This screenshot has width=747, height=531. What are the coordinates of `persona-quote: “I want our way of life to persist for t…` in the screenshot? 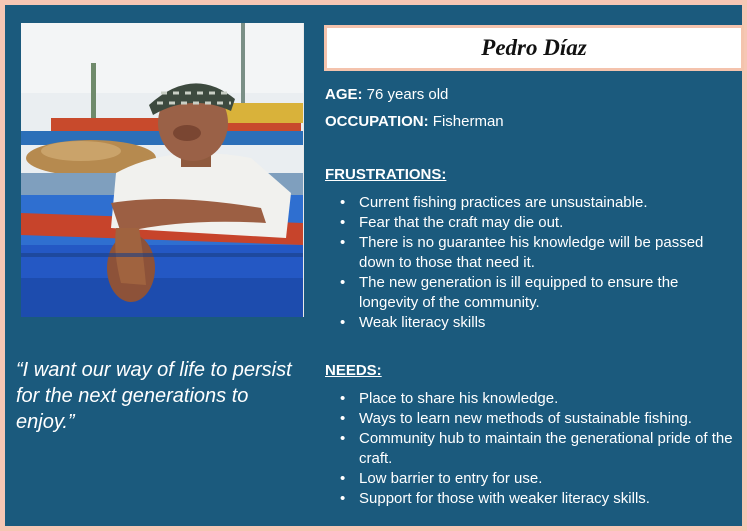 It's located at (154, 396).